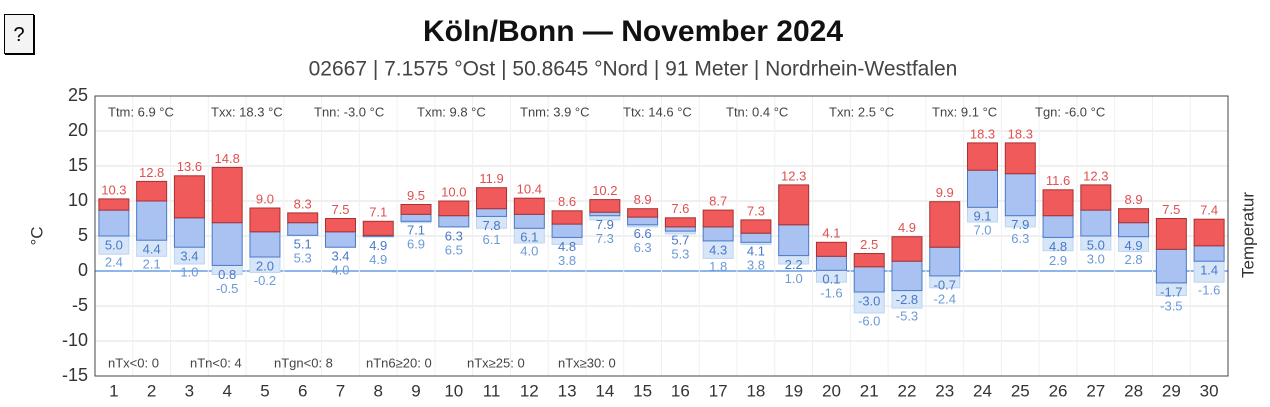  What do you see at coordinates (454, 249) in the screenshot?
I see `ground-min-label: 6.5` at bounding box center [454, 249].